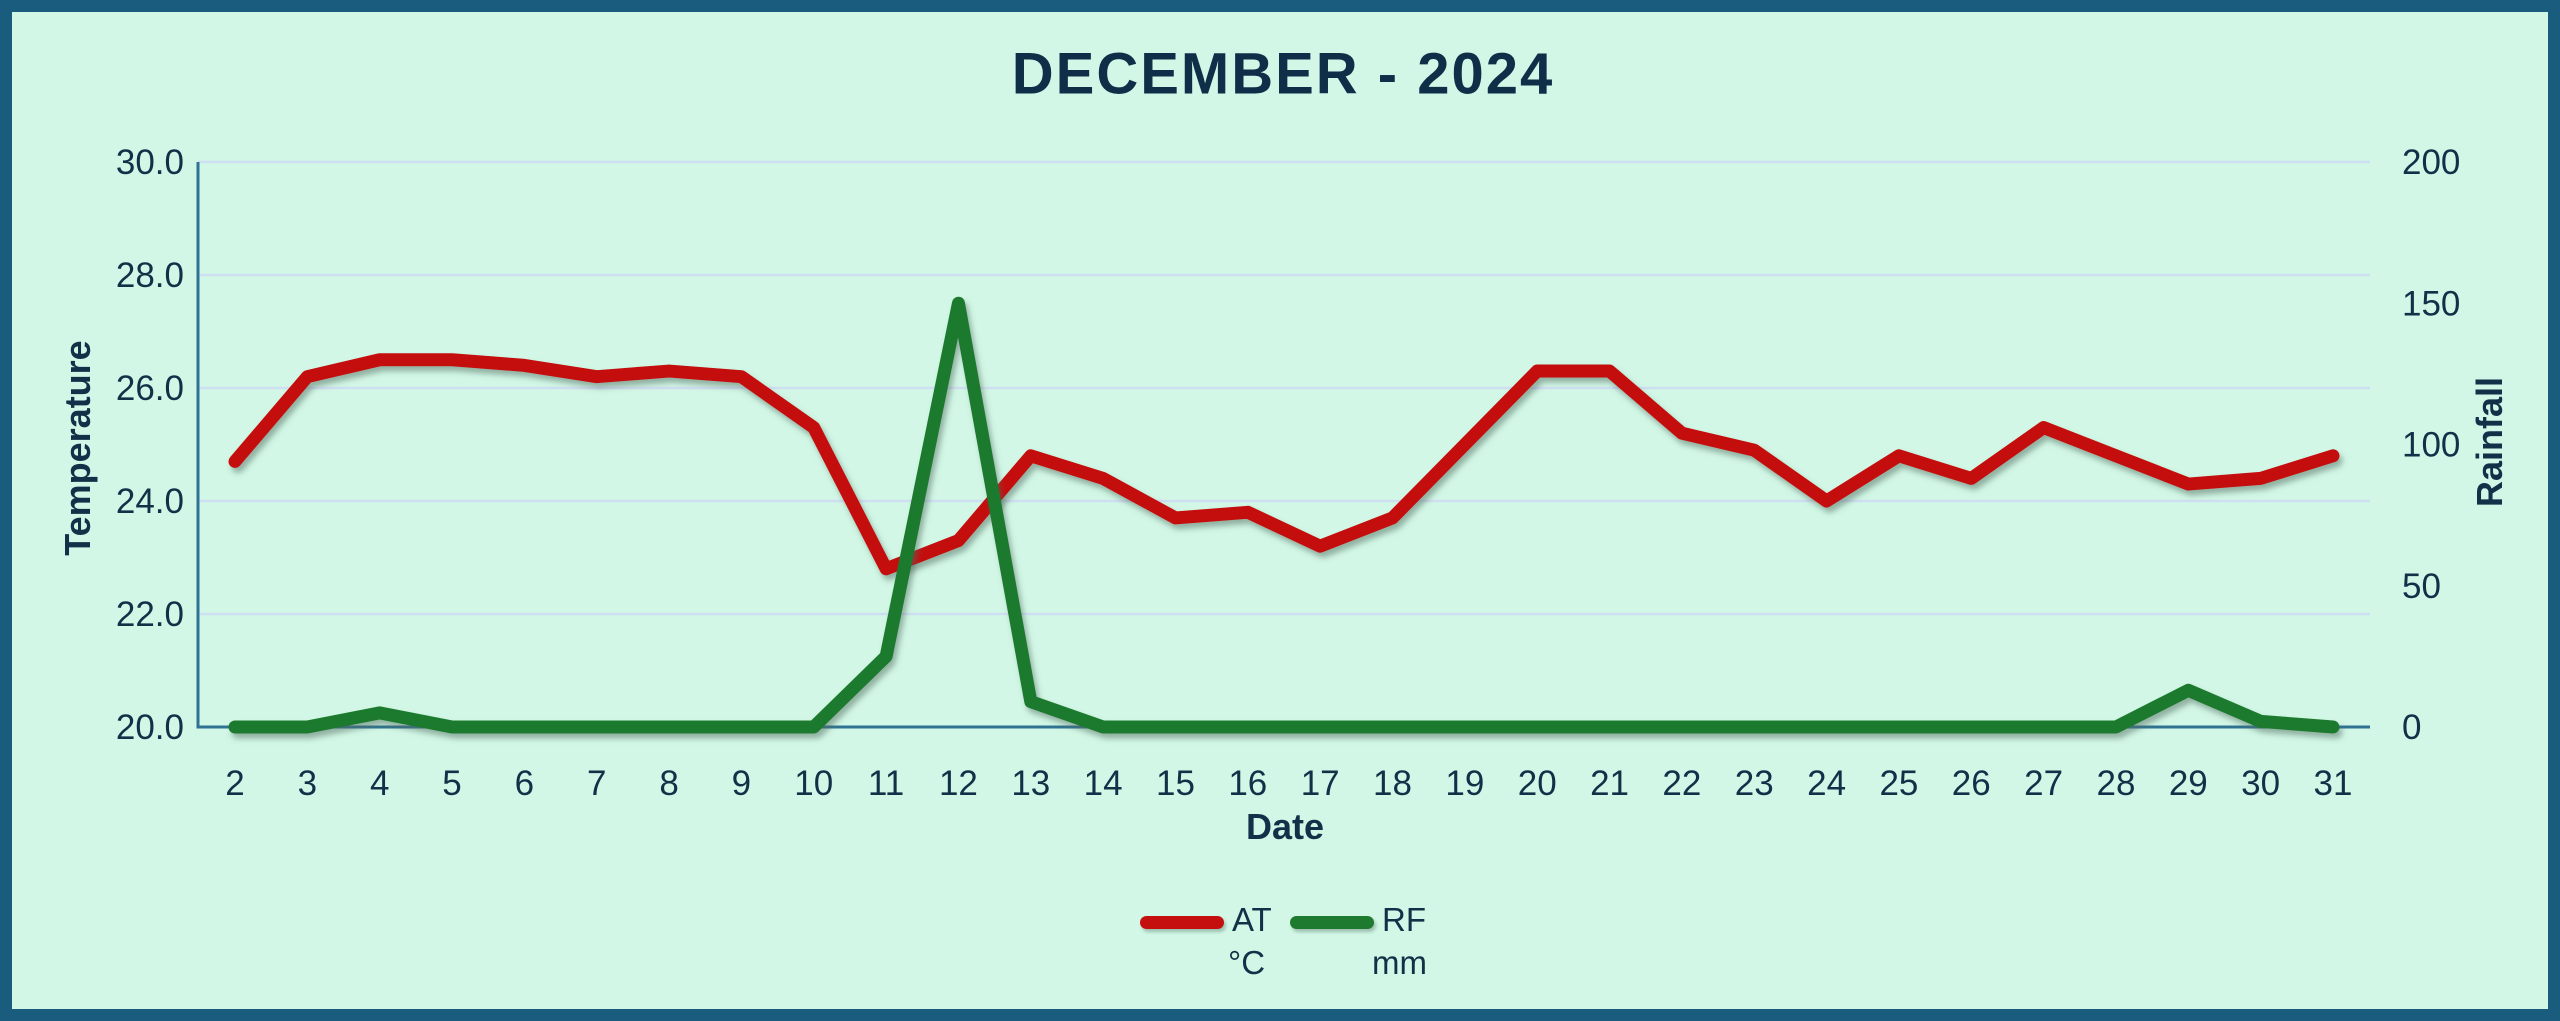 The width and height of the screenshot is (2560, 1021). I want to click on x-tick-label: 24, so click(1826, 783).